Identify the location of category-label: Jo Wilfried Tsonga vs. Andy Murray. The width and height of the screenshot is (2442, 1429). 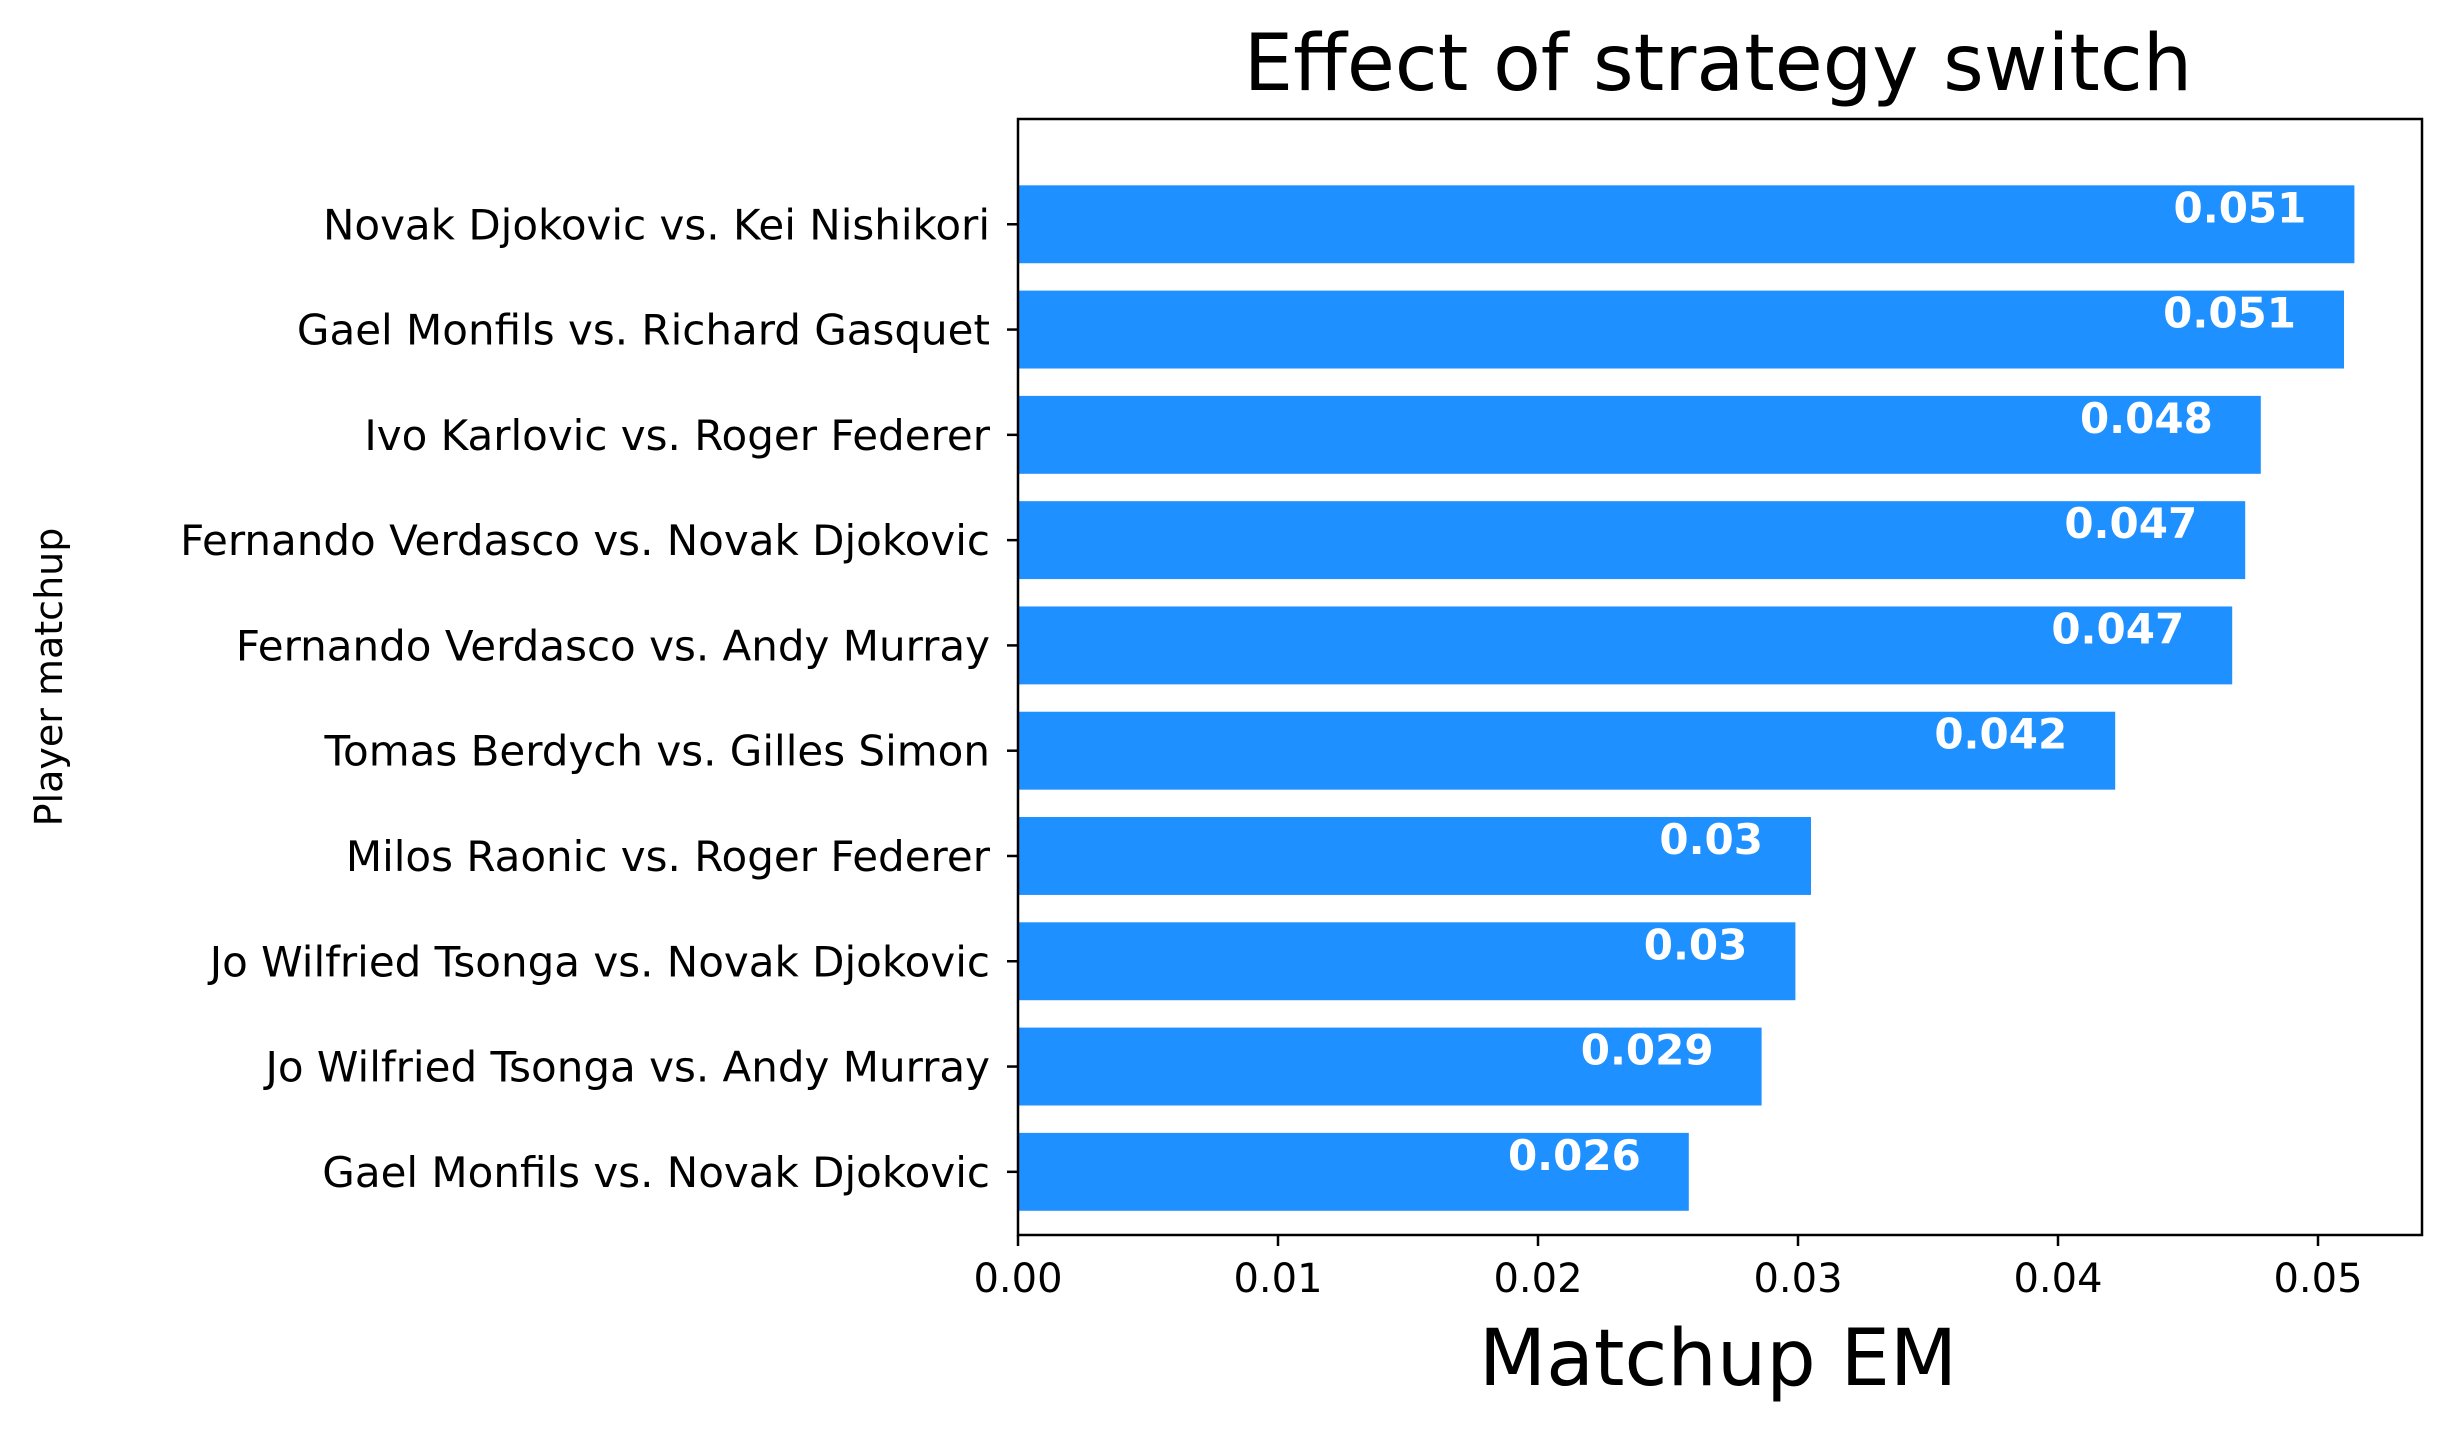
(627, 1067).